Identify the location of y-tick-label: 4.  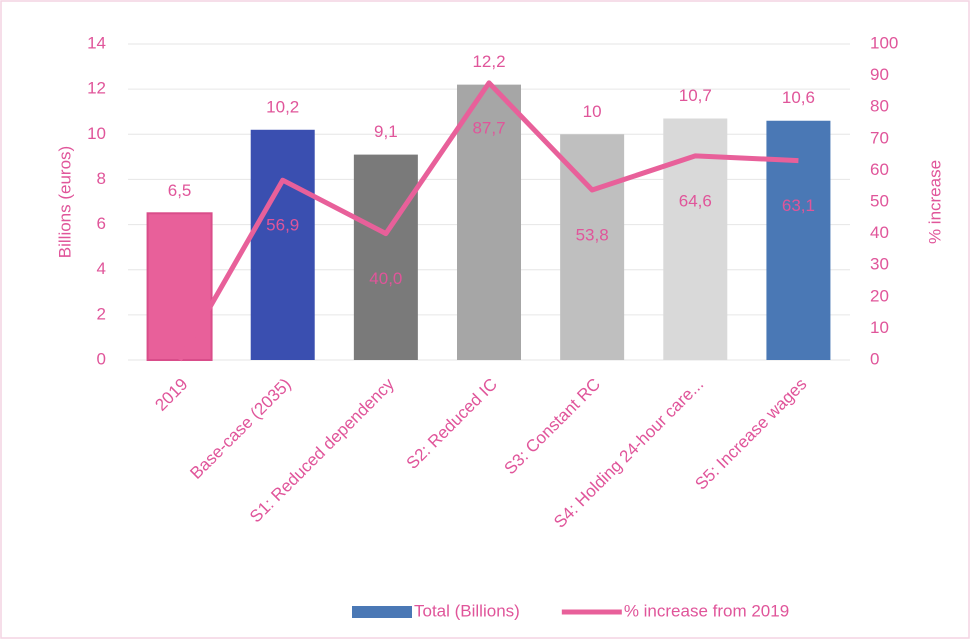
(101, 268).